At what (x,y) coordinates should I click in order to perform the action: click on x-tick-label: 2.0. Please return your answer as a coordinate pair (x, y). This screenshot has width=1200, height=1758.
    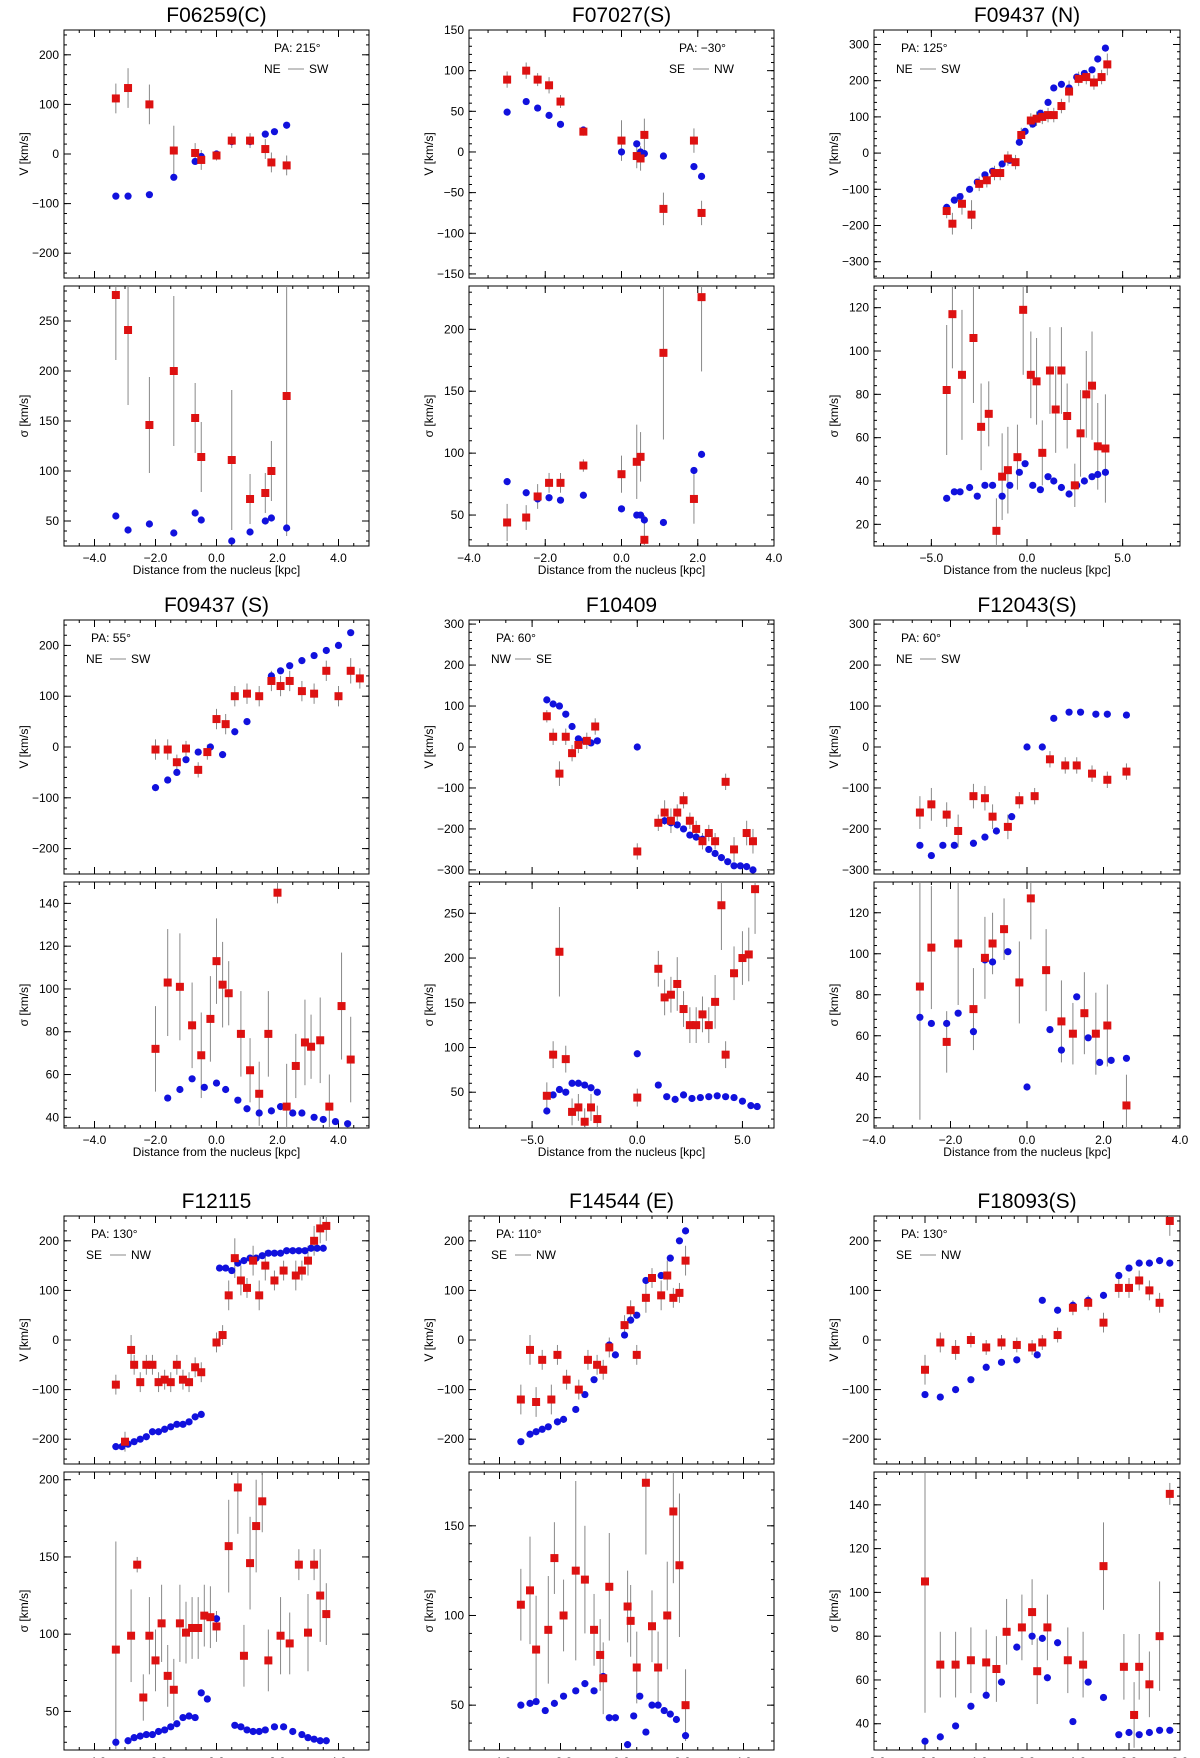
    Looking at the image, I should click on (277, 558).